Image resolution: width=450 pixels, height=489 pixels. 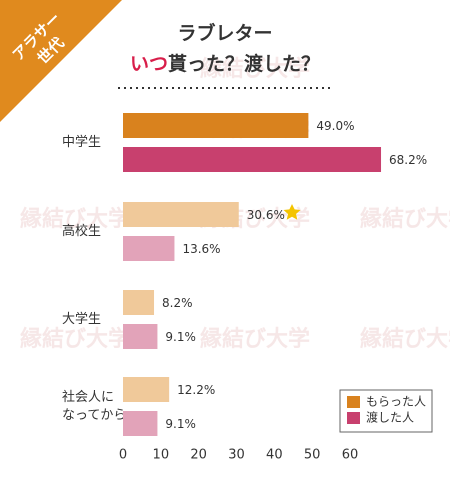 I want to click on category-label: 社会人に, so click(x=88, y=397).